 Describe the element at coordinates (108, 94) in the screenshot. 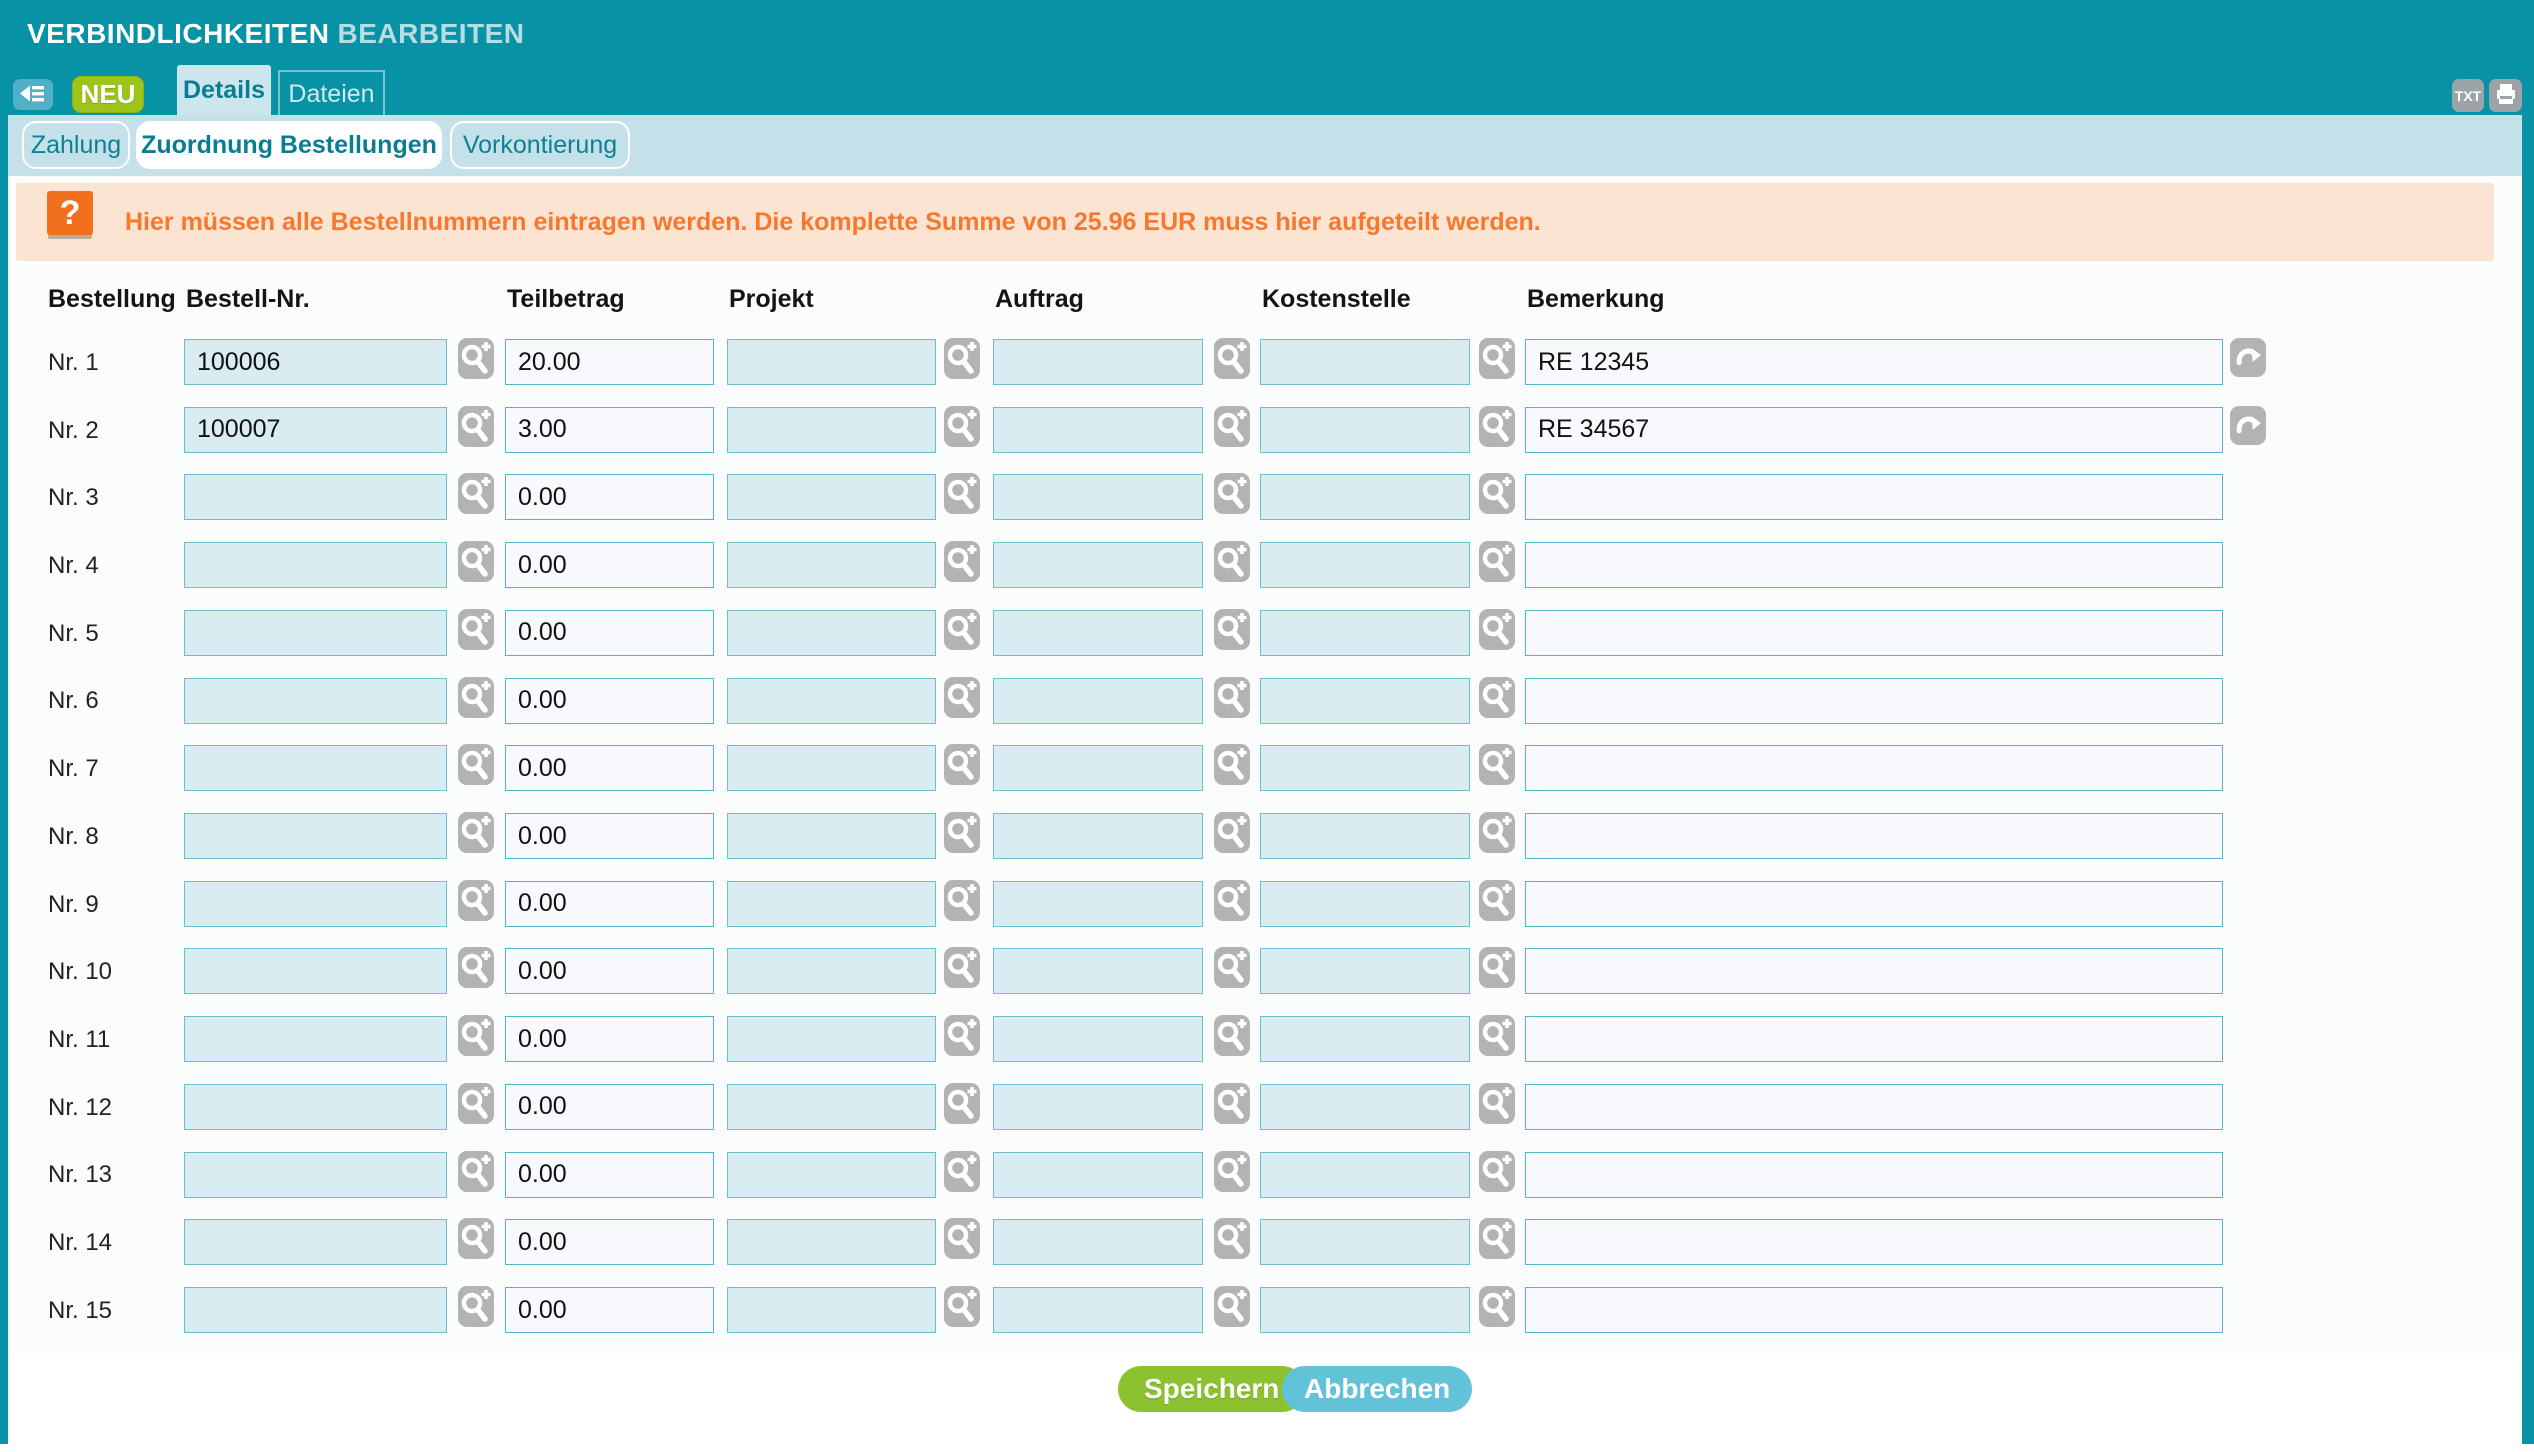

I see `neu-button: NEU` at that location.